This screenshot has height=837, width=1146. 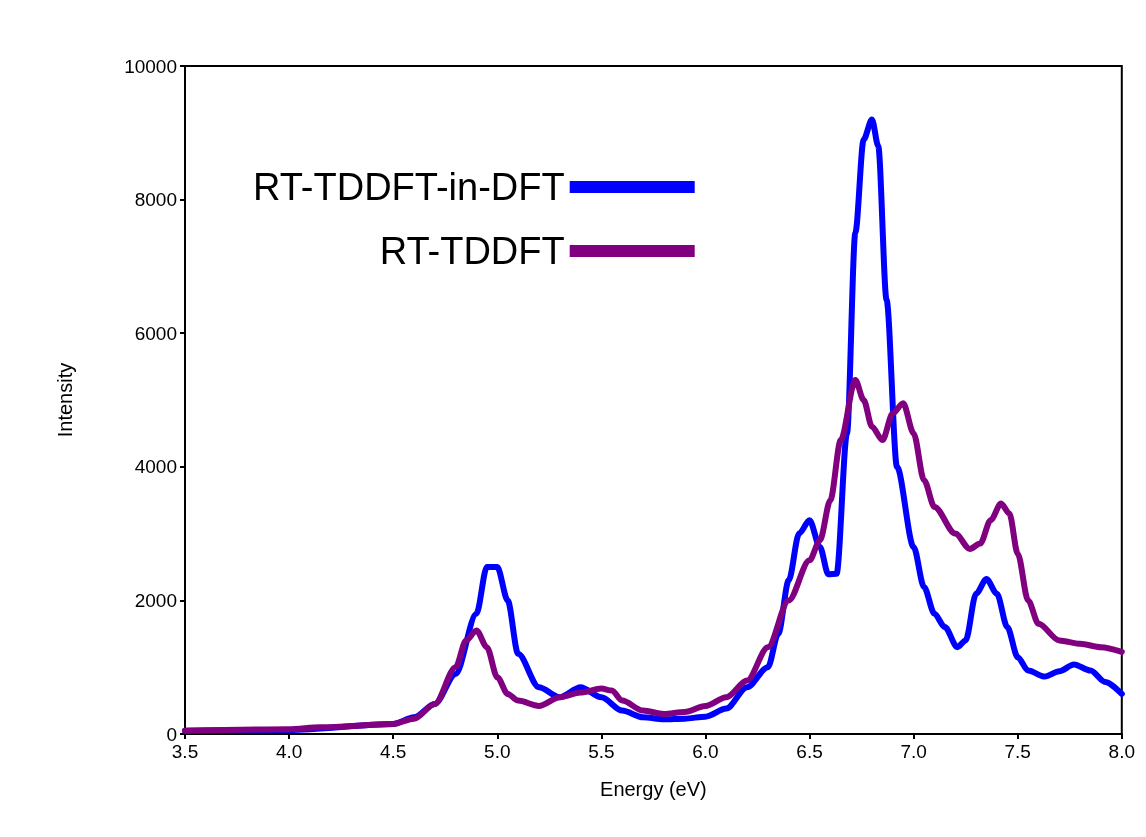 I want to click on legend-label: RT-TDDFT-in-DFT, so click(x=409, y=187).